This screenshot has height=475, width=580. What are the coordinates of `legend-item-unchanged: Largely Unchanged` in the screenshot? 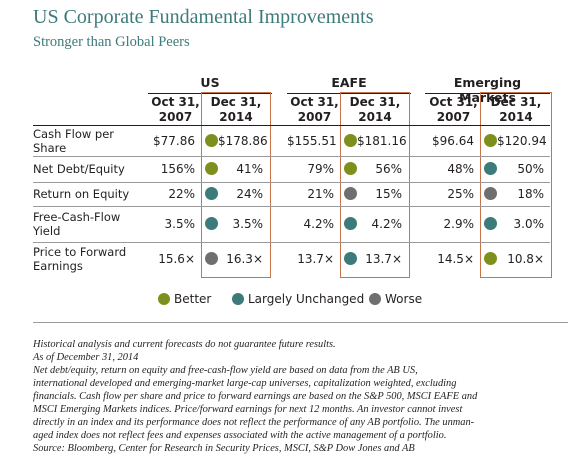 It's located at (298, 299).